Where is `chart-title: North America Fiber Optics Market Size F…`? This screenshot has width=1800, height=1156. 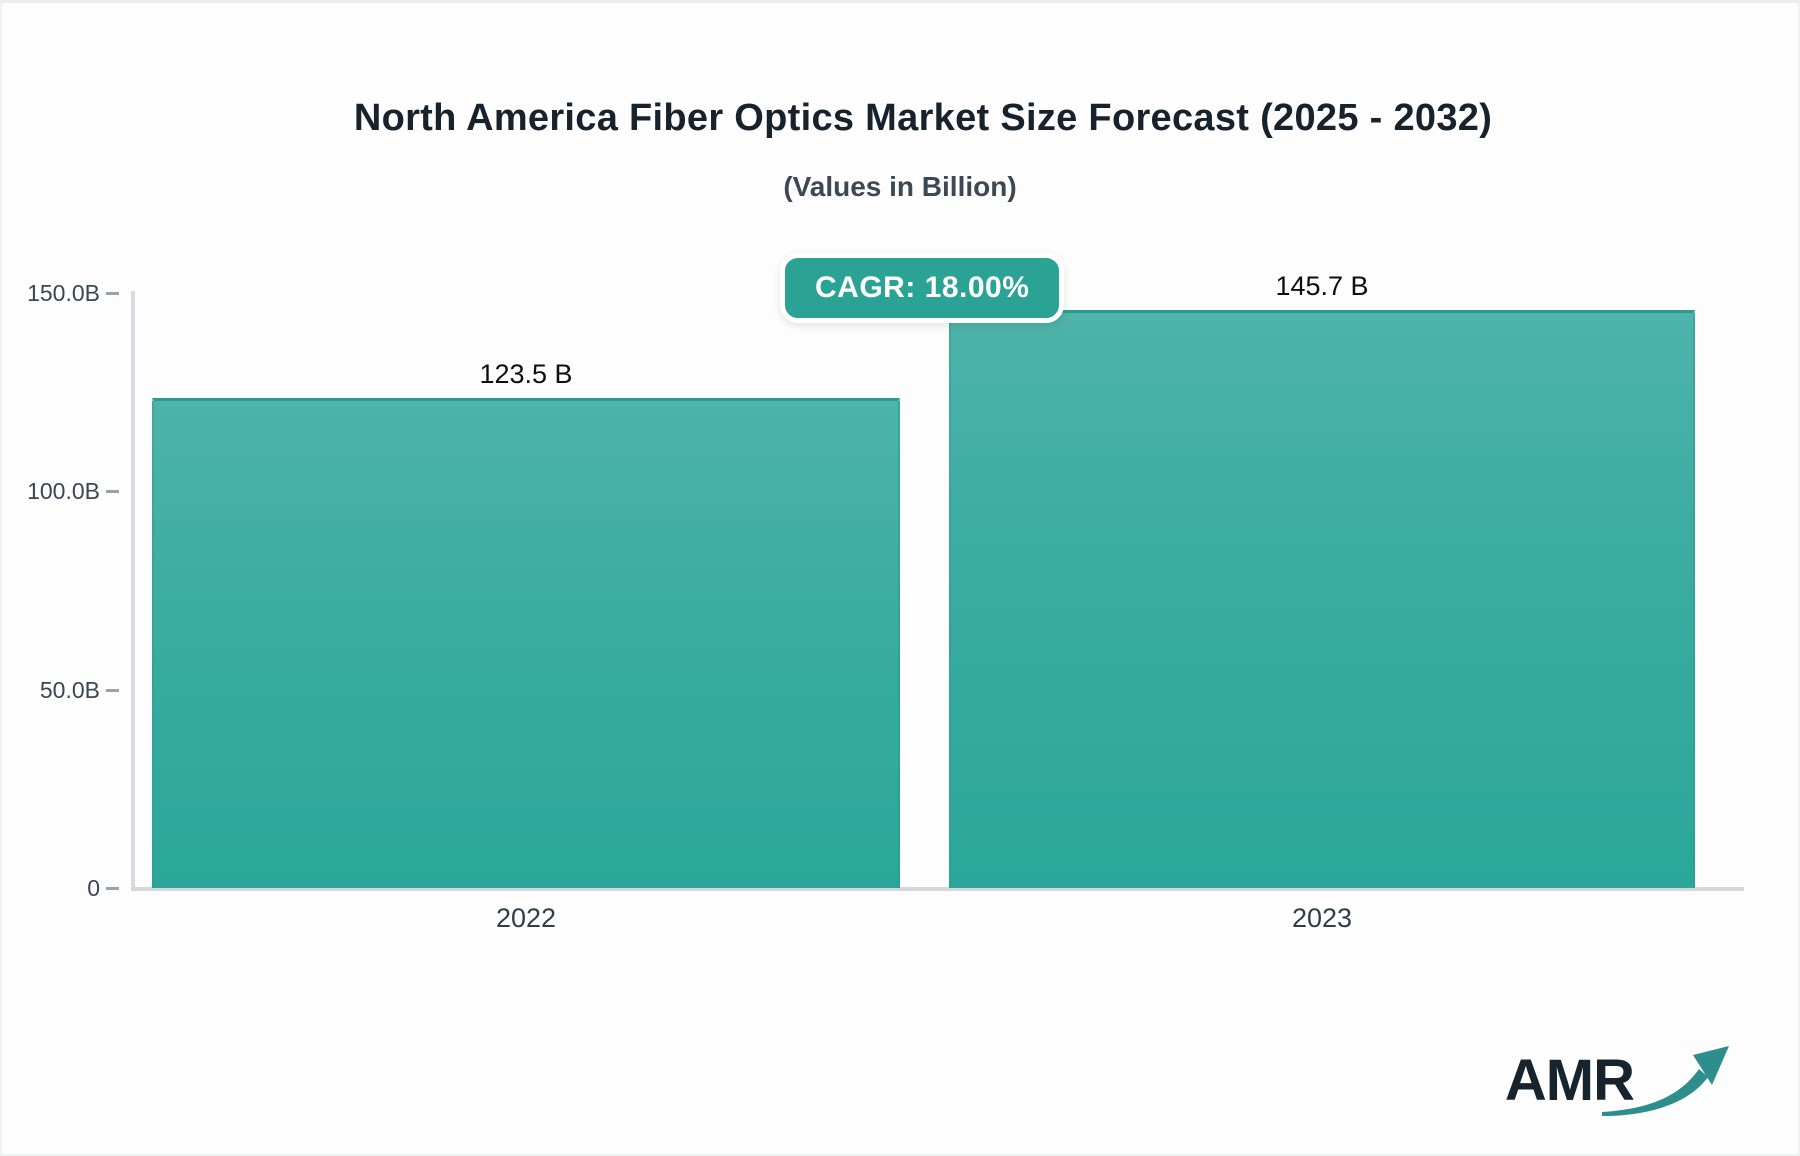 chart-title: North America Fiber Optics Market Size F… is located at coordinates (923, 118).